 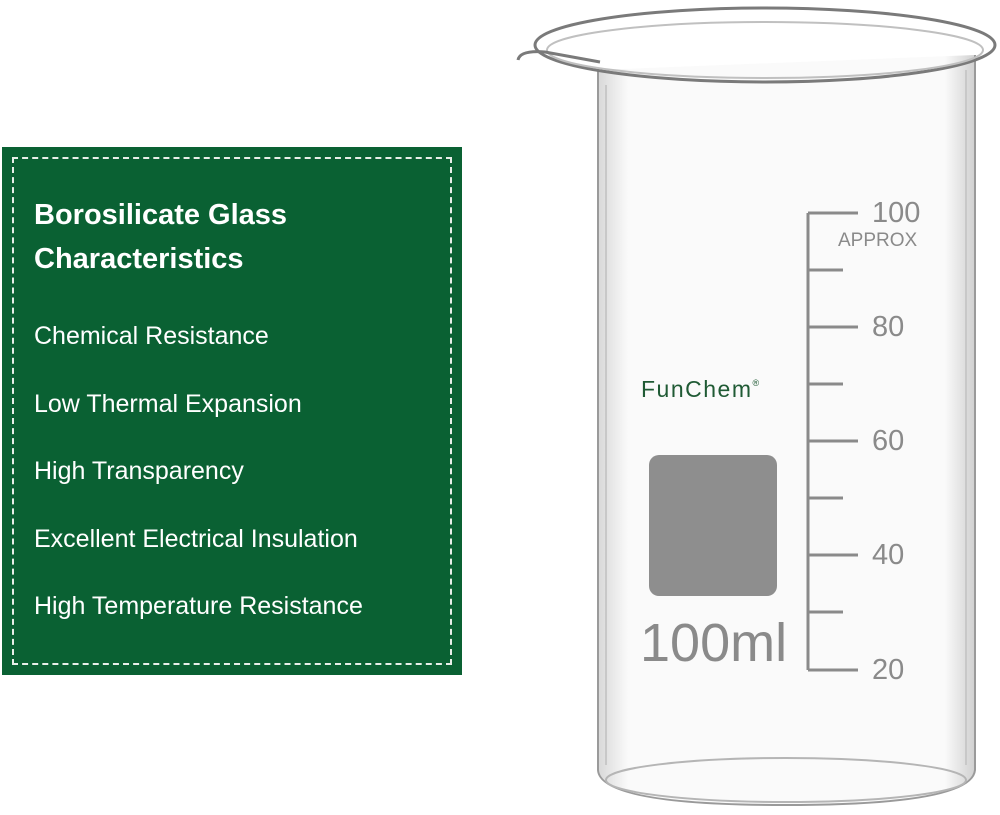 I want to click on title-line-2: Characteristics, so click(x=139, y=259).